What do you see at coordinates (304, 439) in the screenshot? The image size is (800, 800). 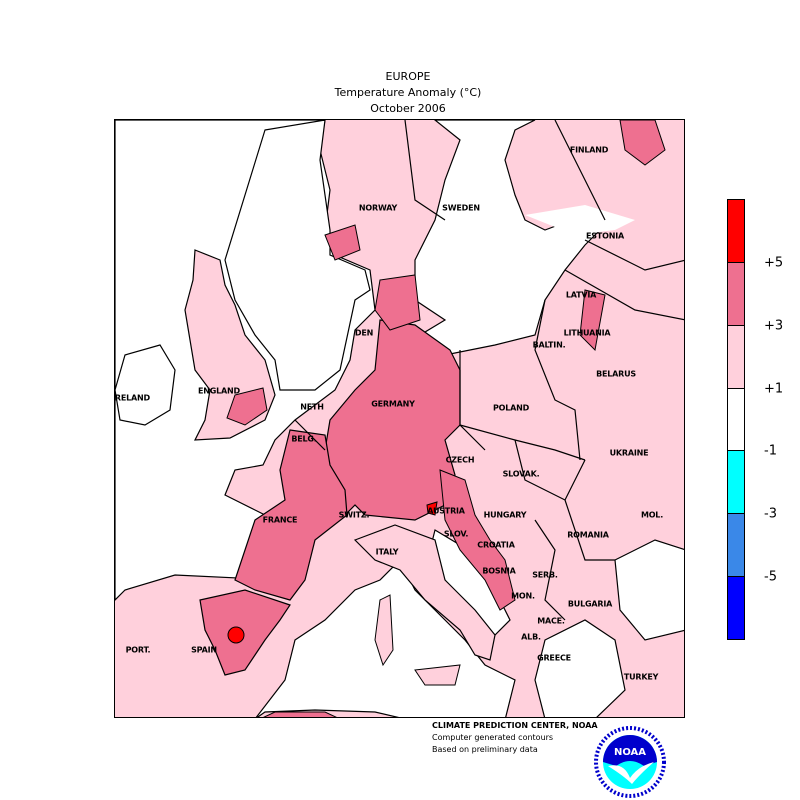 I see `country-label-belgium: BELG.` at bounding box center [304, 439].